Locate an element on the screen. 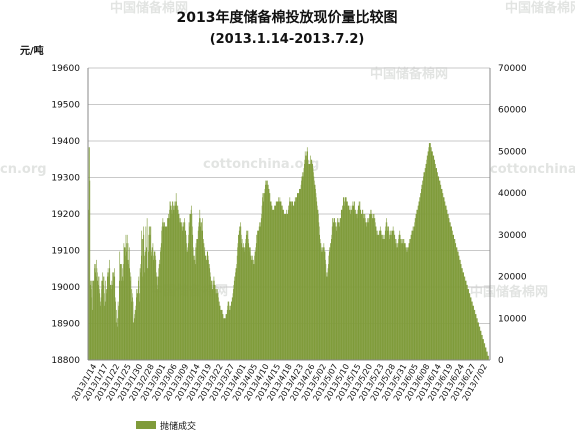 This screenshot has height=441, width=575. y-left-unit-label: 元/吨 is located at coordinates (32, 50).